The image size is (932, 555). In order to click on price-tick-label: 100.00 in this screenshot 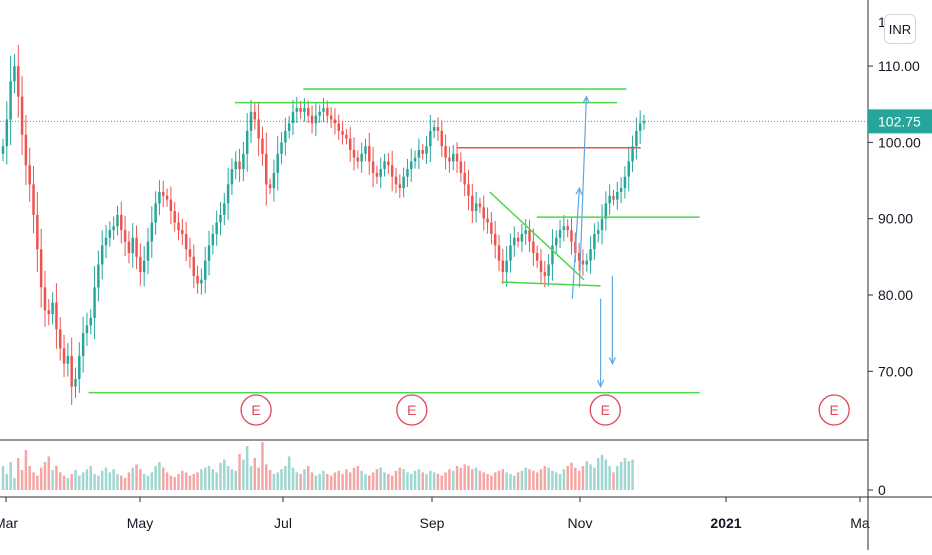, I will do `click(899, 142)`.